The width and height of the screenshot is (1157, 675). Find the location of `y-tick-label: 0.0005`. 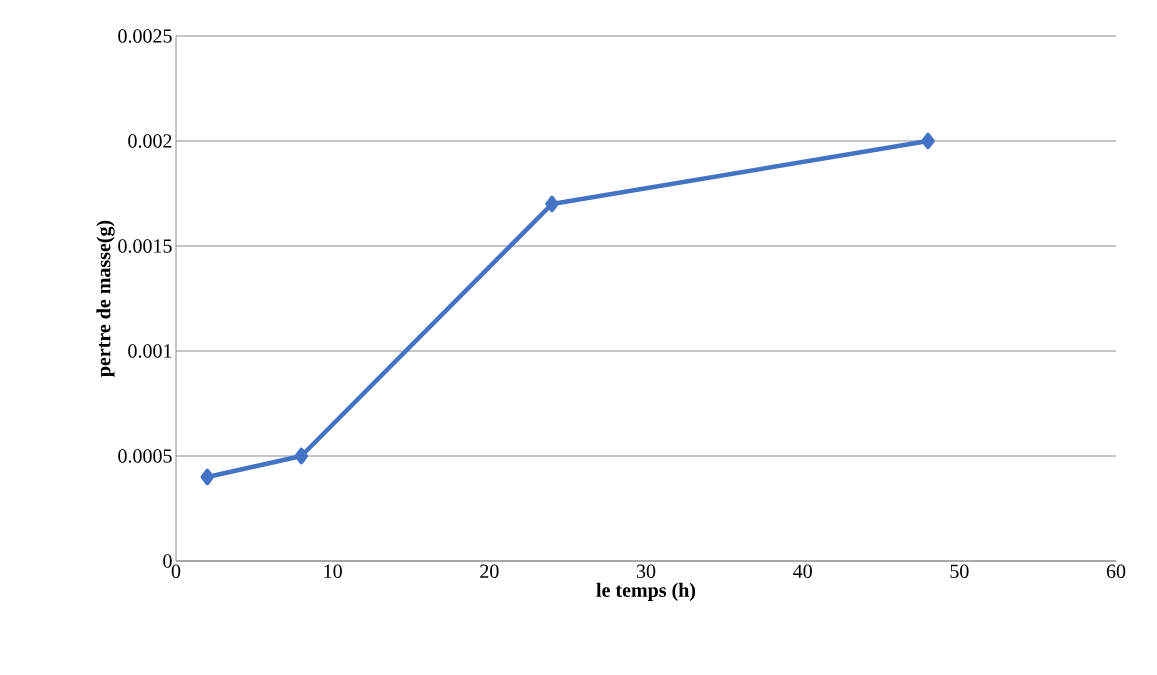

y-tick-label: 0.0005 is located at coordinates (145, 456).